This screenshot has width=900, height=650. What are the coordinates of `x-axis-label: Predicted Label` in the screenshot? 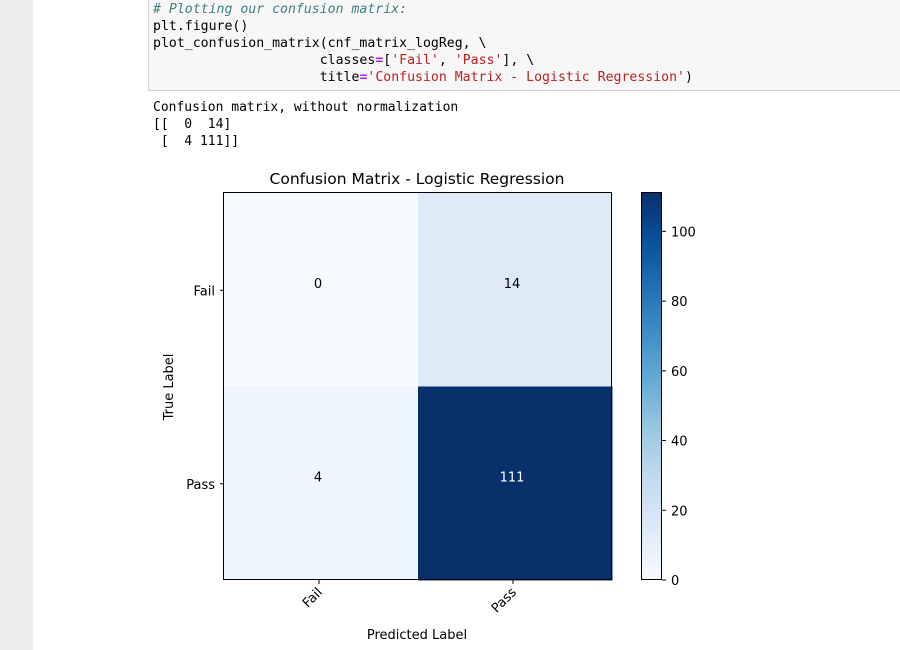 It's located at (417, 635).